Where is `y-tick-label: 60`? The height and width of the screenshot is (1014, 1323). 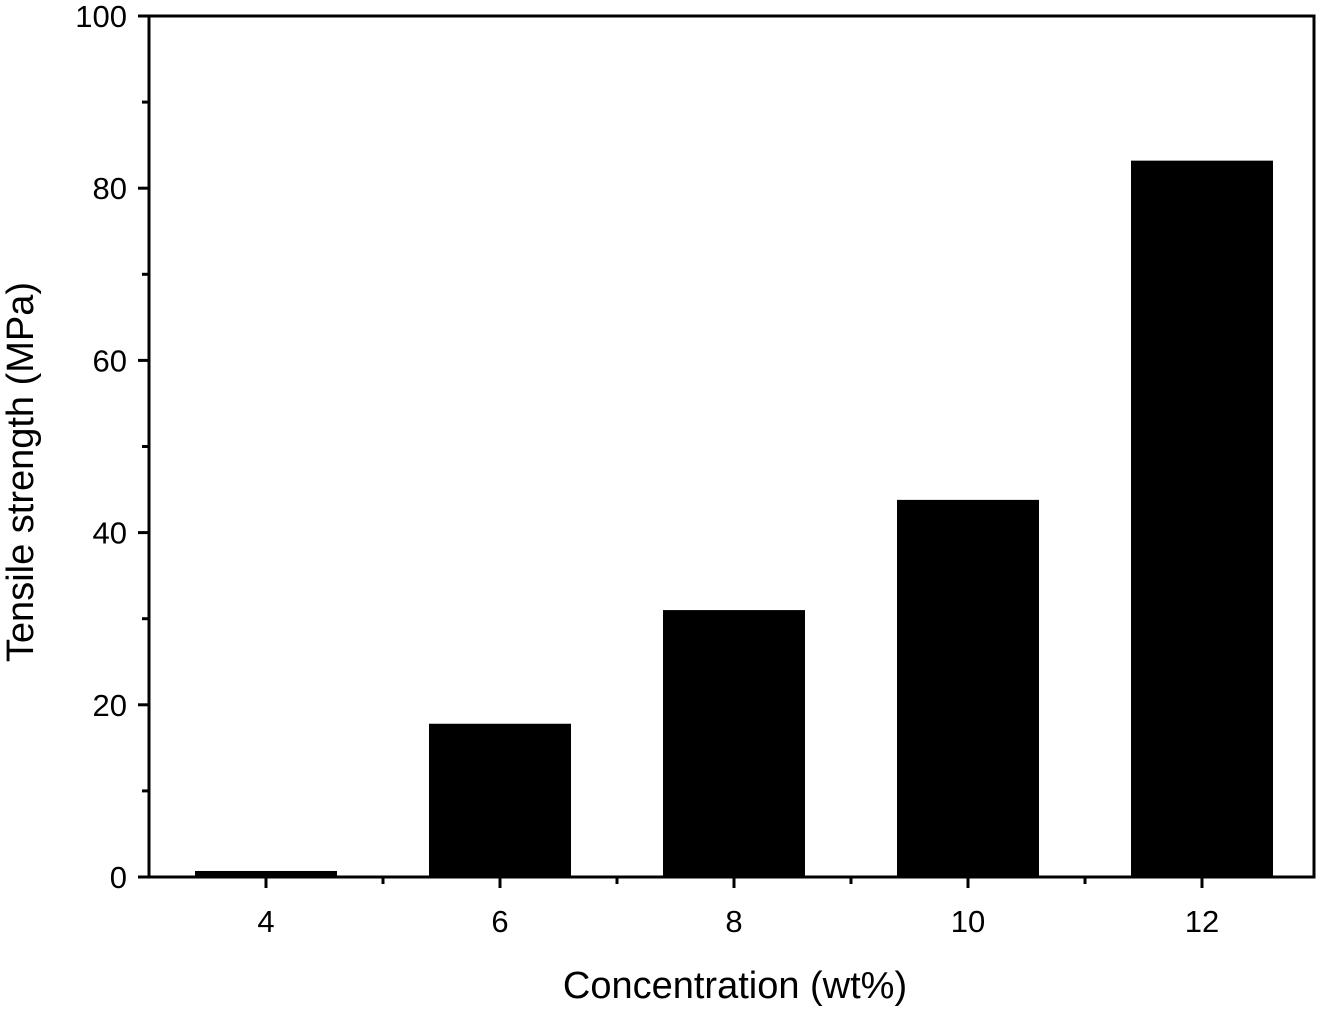
y-tick-label: 60 is located at coordinates (110, 360).